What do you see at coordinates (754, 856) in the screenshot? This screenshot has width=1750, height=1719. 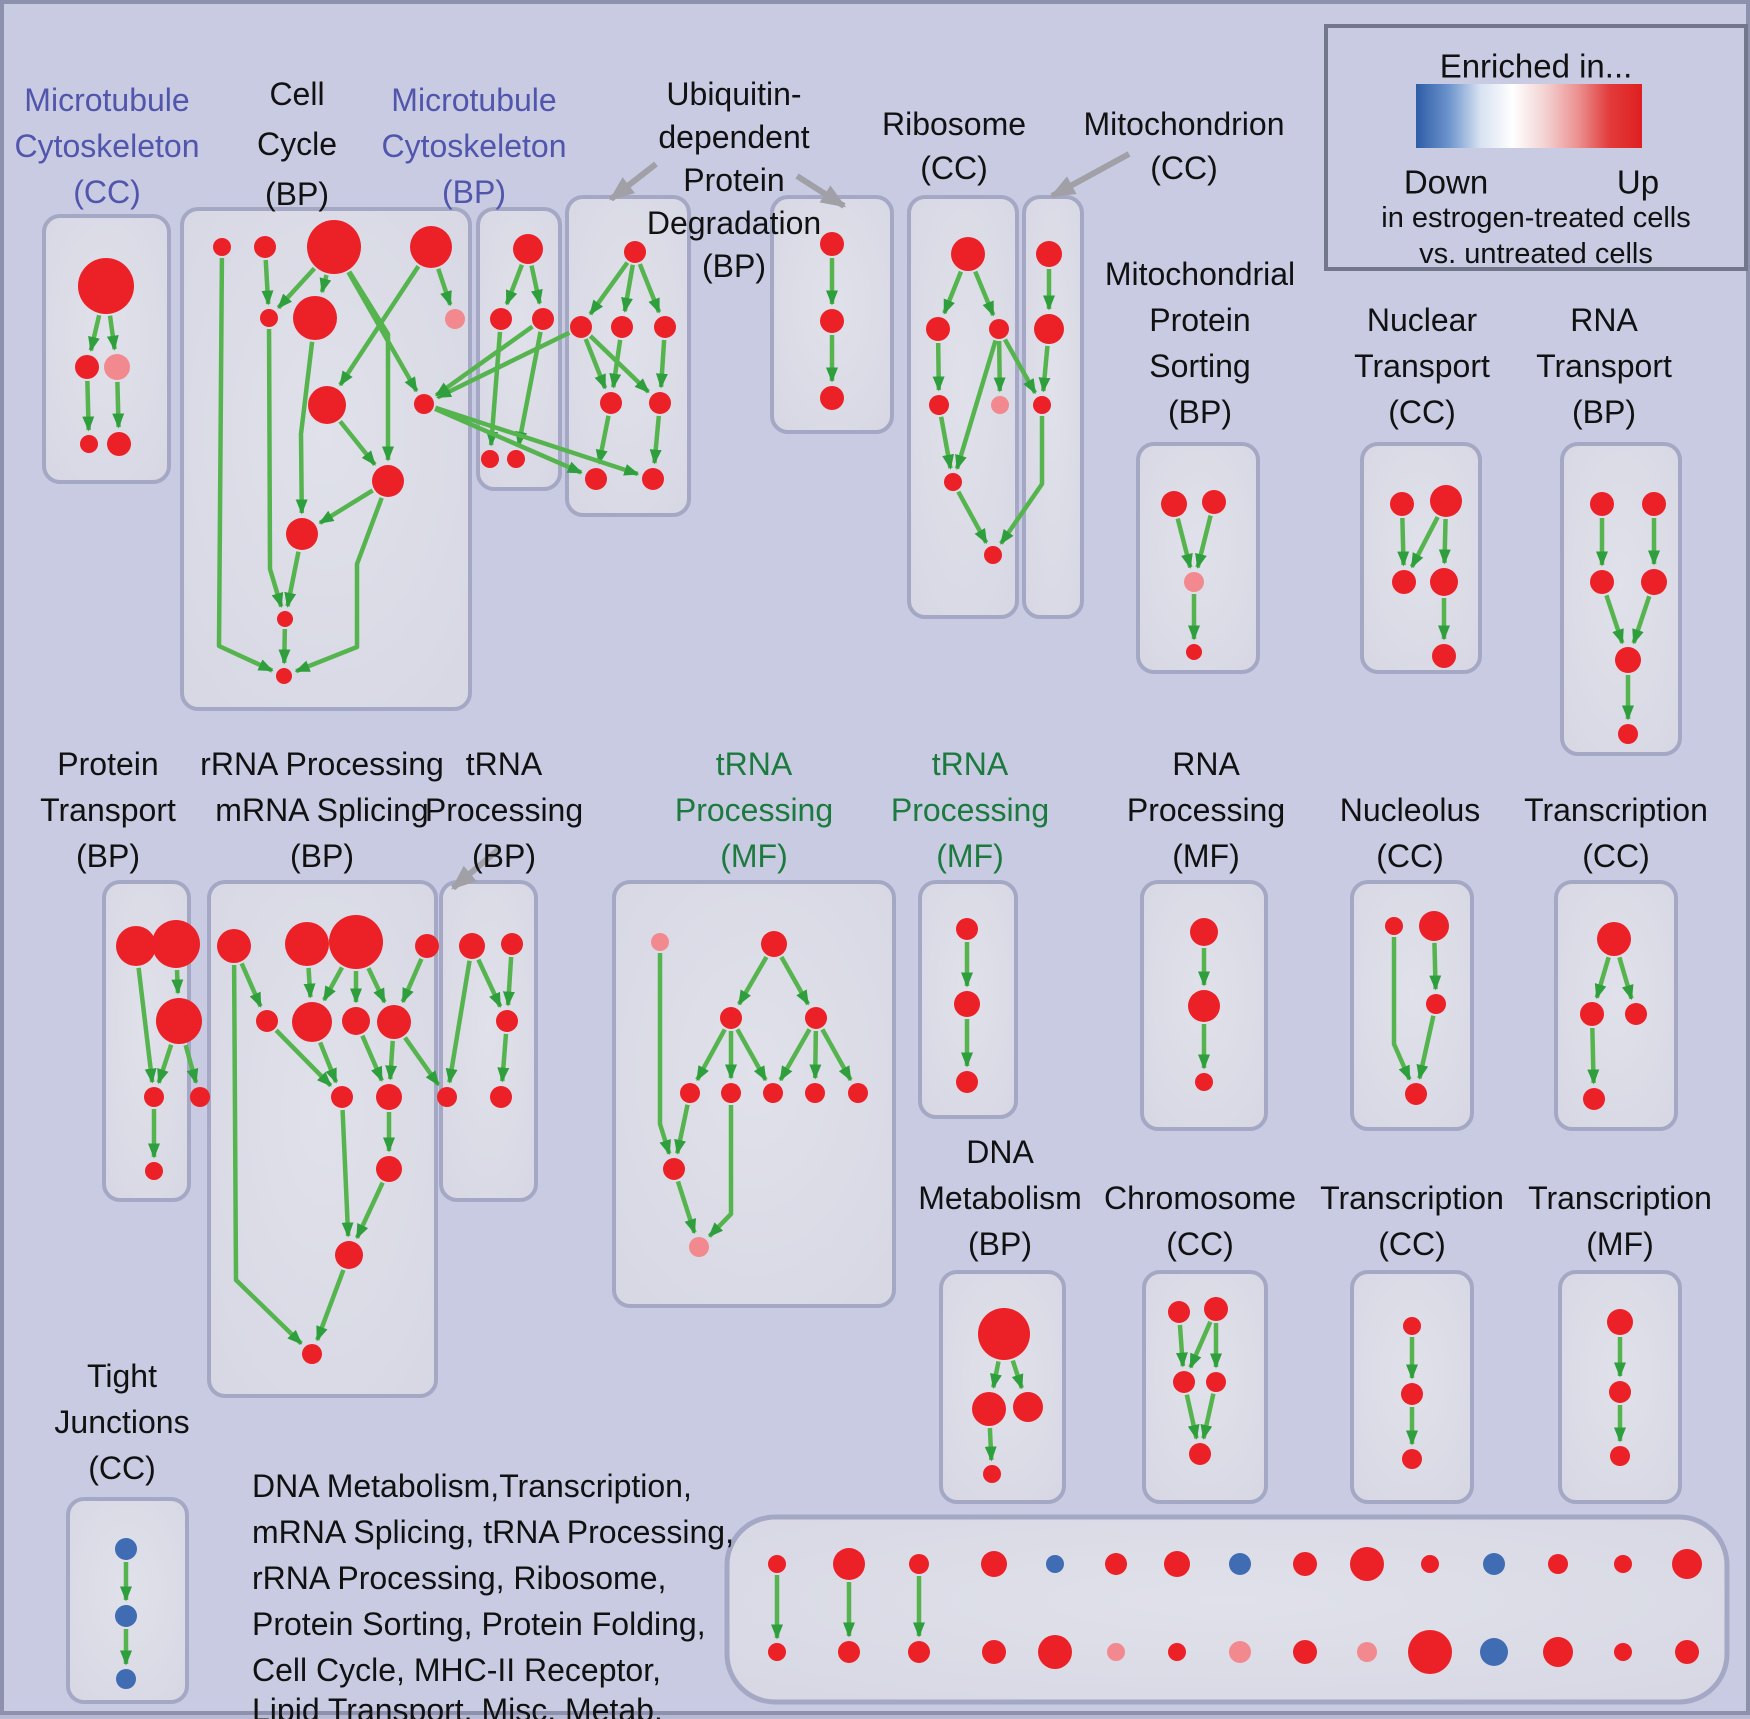 I see `cluster-label-trna-mf-1: (MF)` at bounding box center [754, 856].